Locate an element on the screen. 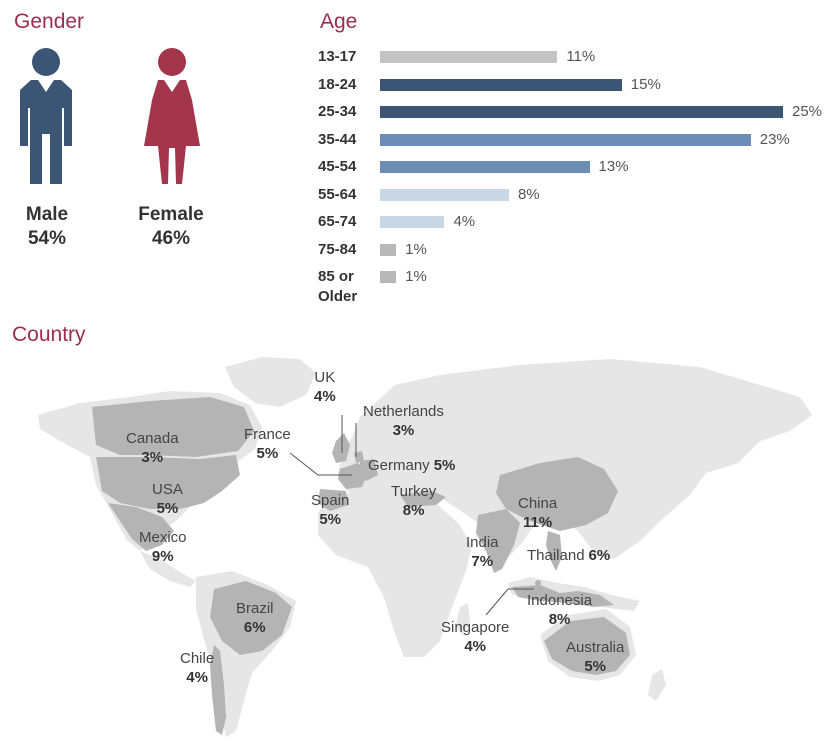 The image size is (840, 750). chile-name: Chile is located at coordinates (197, 658).